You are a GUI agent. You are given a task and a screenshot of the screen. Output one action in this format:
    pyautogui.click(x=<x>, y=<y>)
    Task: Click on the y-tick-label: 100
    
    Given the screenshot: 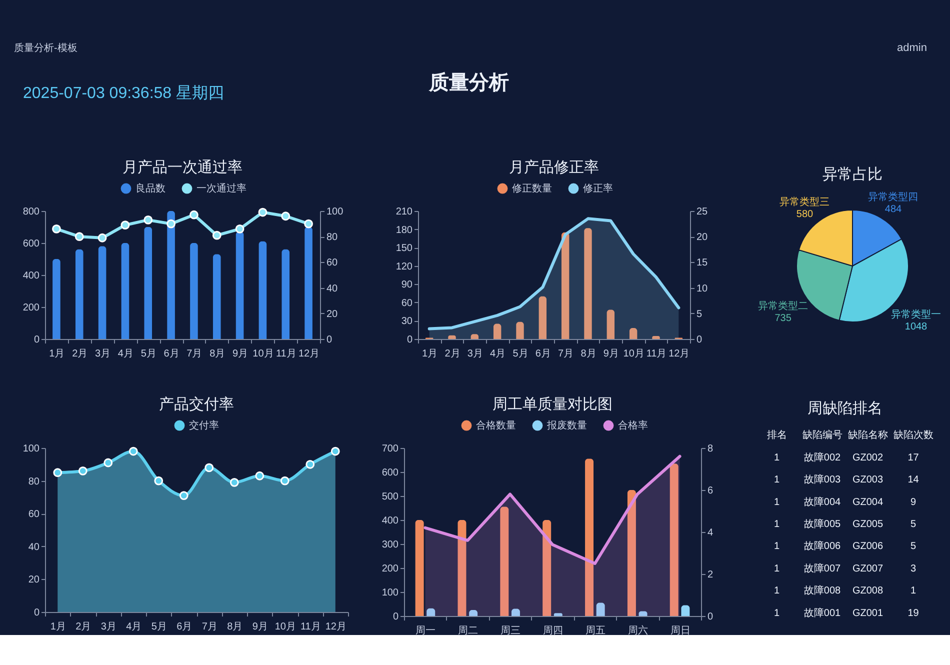 What is the action you would take?
    pyautogui.click(x=31, y=449)
    